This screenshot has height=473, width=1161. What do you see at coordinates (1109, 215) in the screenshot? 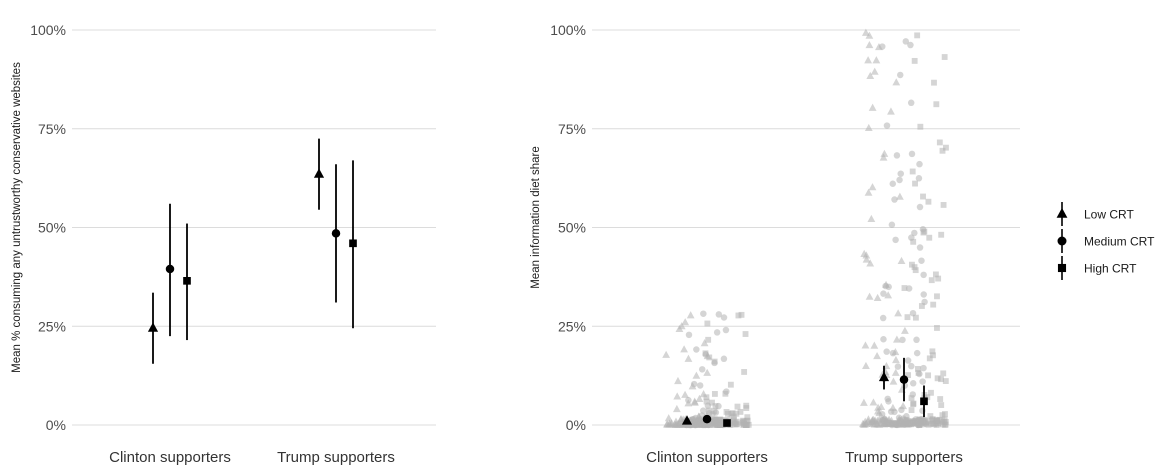
I see `legend-label: Low CRT` at bounding box center [1109, 215].